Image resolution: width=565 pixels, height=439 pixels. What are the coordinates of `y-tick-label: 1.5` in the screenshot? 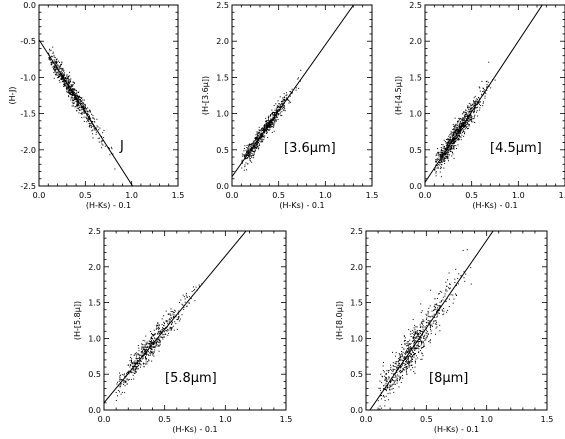 It's located at (94, 303).